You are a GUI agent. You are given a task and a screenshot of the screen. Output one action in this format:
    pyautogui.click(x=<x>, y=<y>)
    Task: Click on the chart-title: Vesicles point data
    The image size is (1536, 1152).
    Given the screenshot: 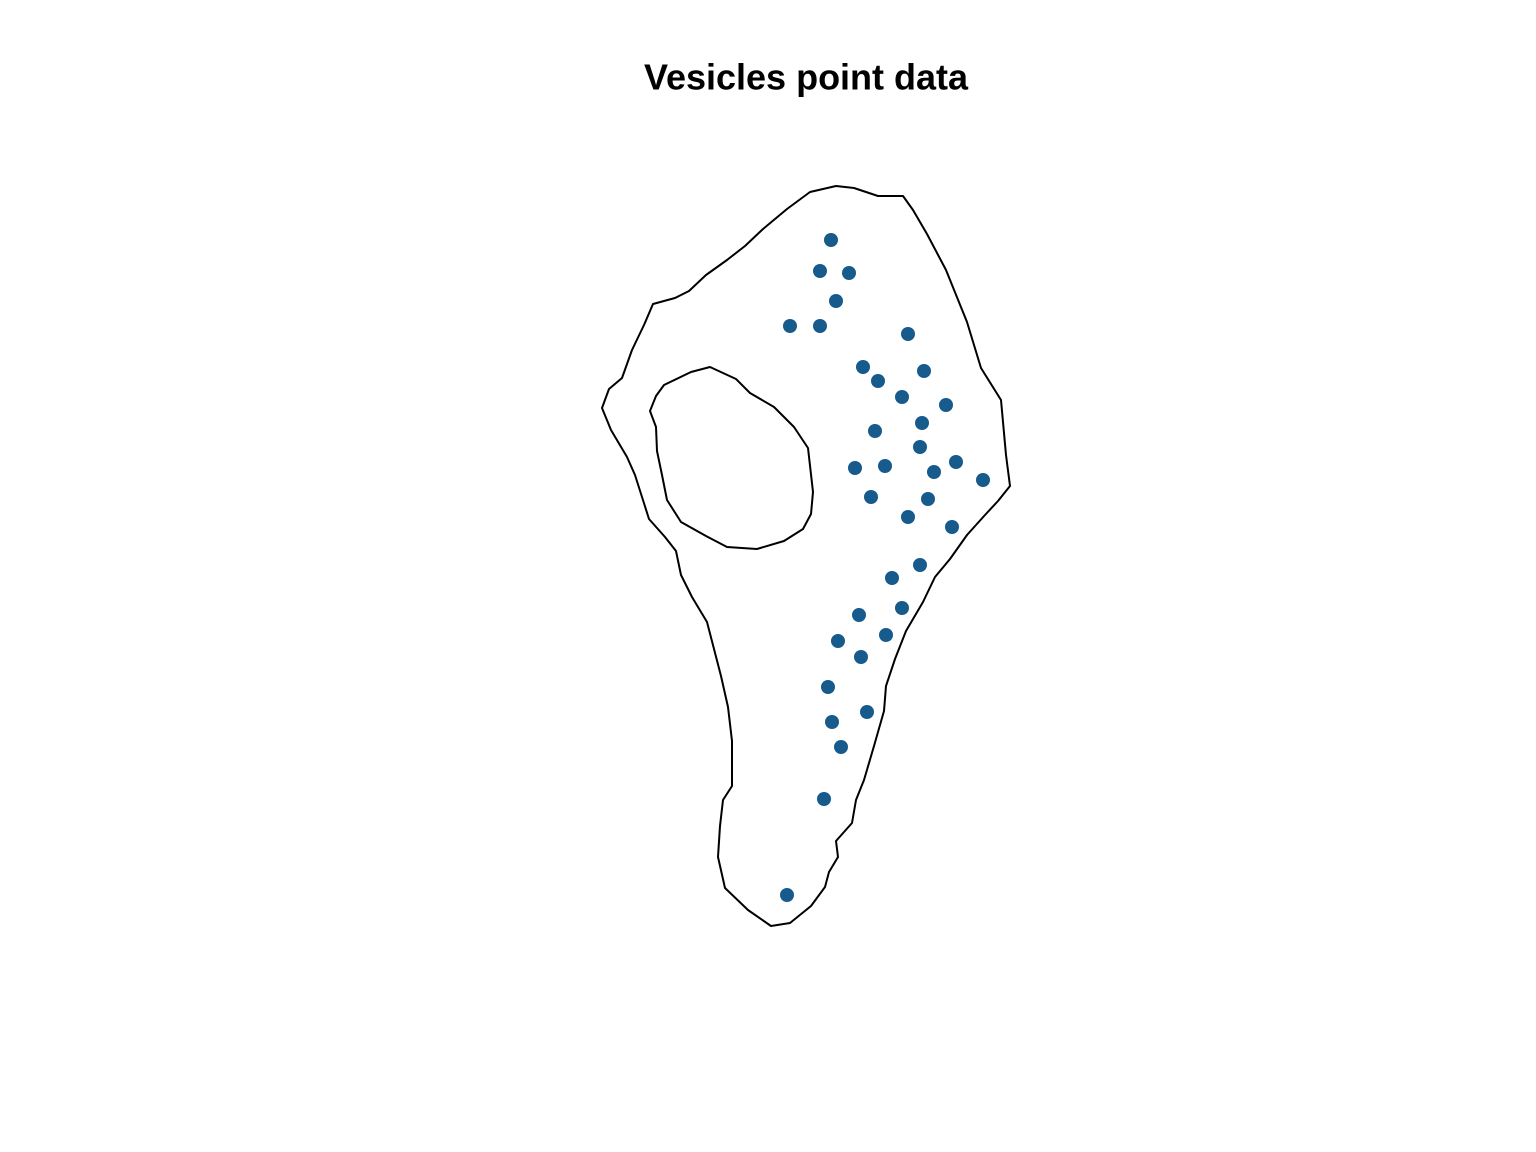 What is the action you would take?
    pyautogui.click(x=806, y=77)
    